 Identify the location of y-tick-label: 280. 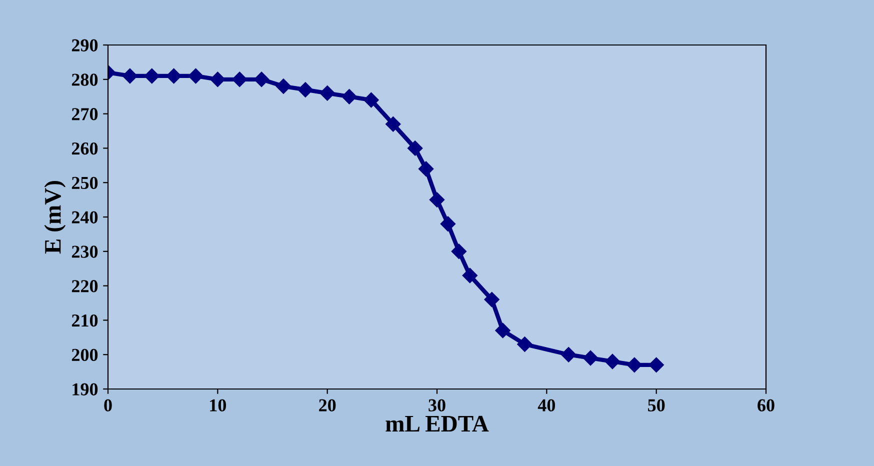
(85, 80).